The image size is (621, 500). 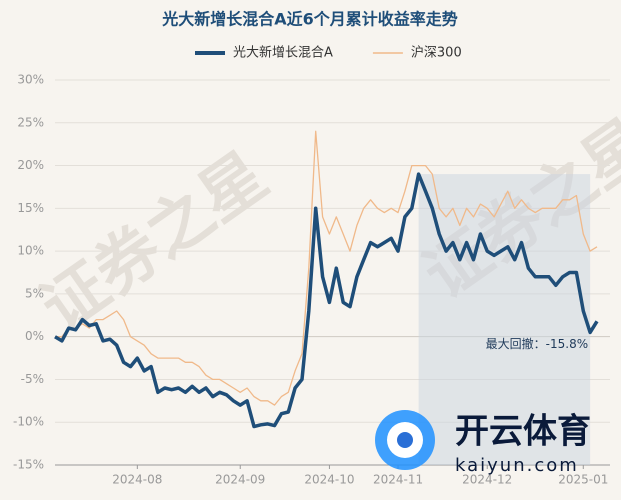 What do you see at coordinates (398, 480) in the screenshot?
I see `x-tick-label: 2024-11` at bounding box center [398, 480].